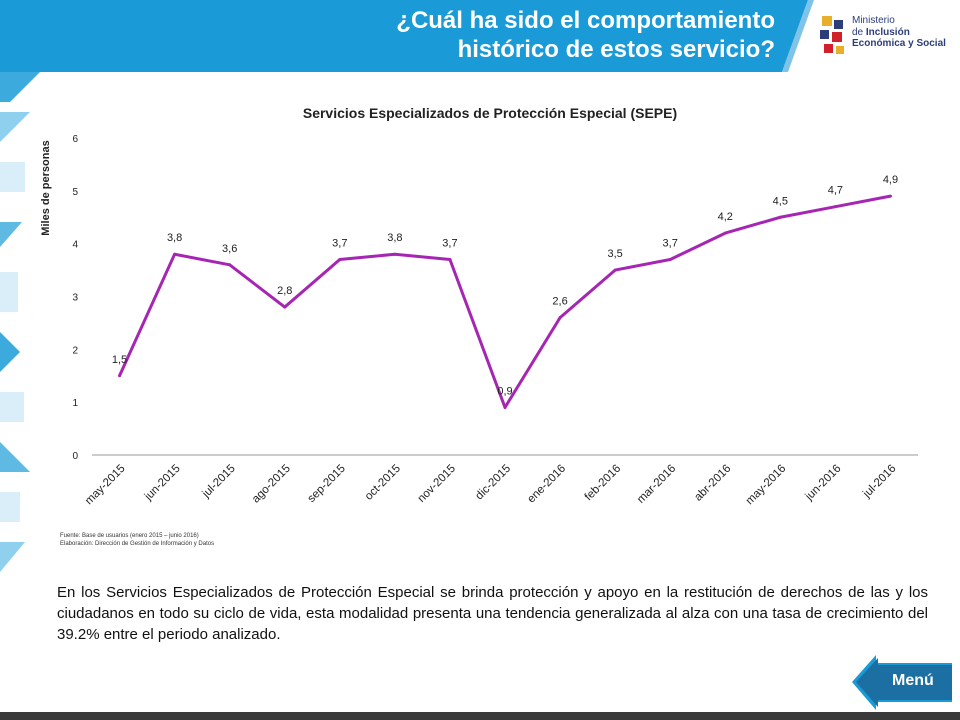  What do you see at coordinates (656, 484) in the screenshot?
I see `x-tick-label: mar-2016` at bounding box center [656, 484].